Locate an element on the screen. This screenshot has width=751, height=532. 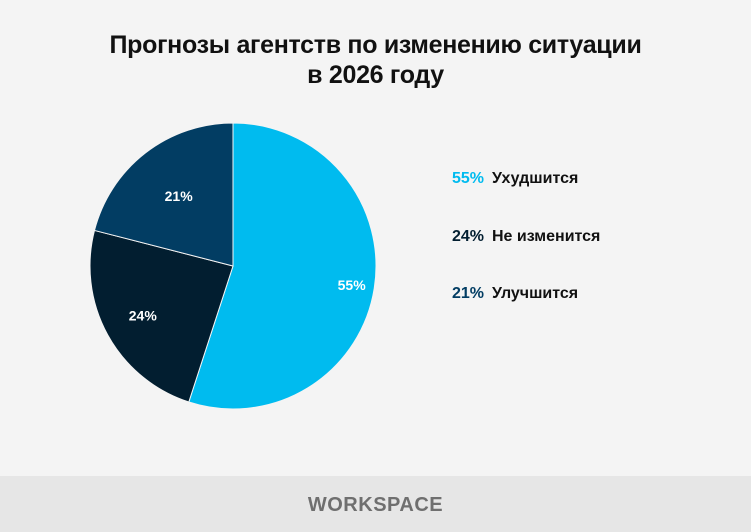
legend-item: 24% Не изменится is located at coordinates (520, 237).